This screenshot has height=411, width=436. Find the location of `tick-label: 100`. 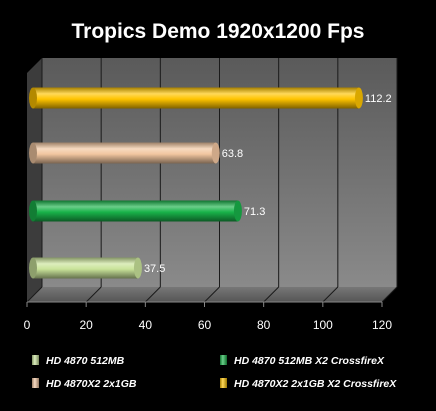

tick-label: 100 is located at coordinates (323, 325).